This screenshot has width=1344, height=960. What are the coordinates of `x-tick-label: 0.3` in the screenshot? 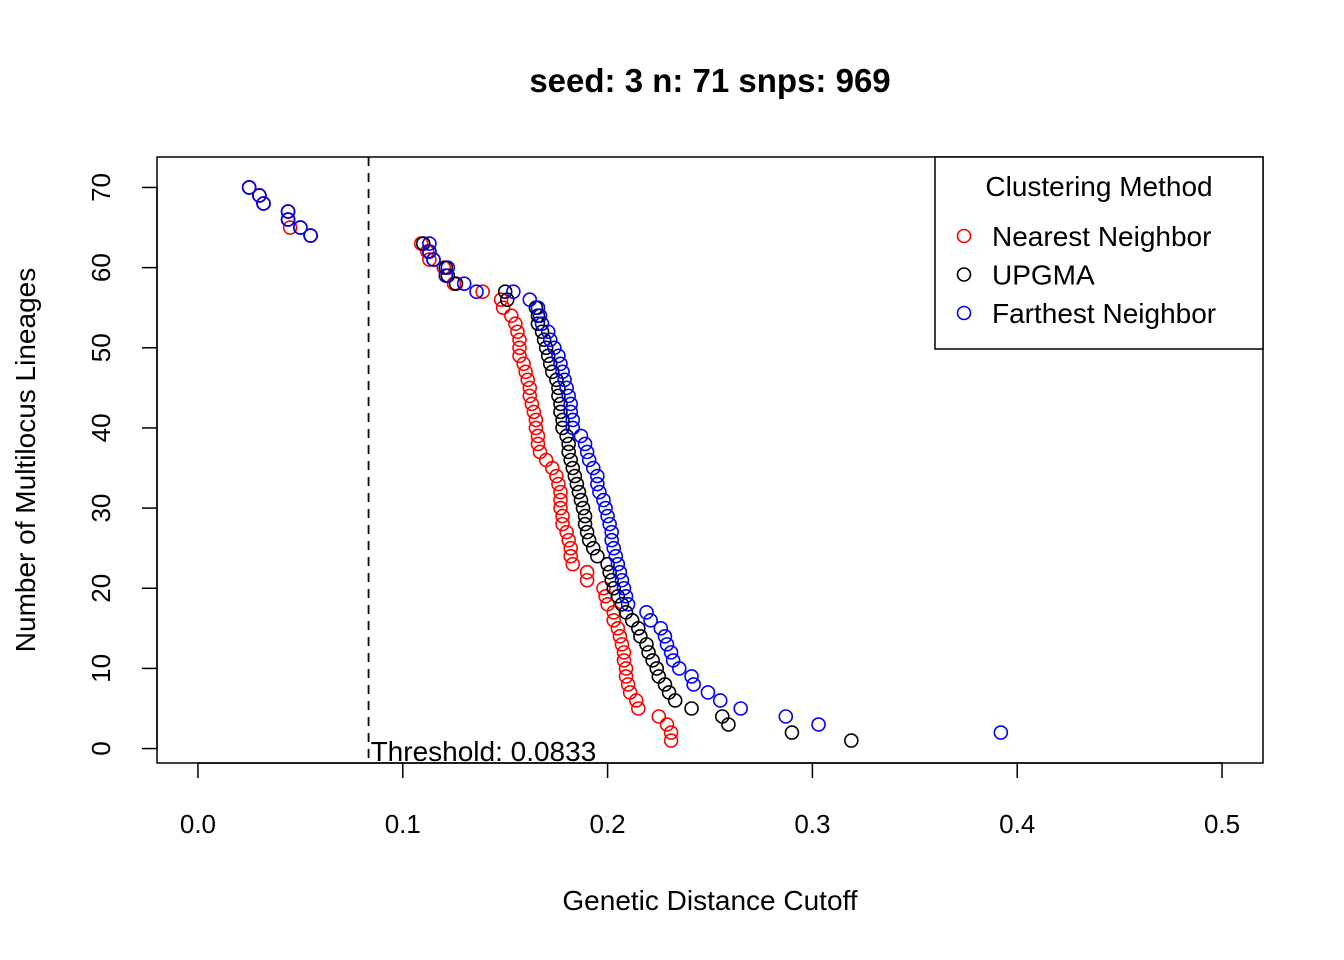 It's located at (812, 824).